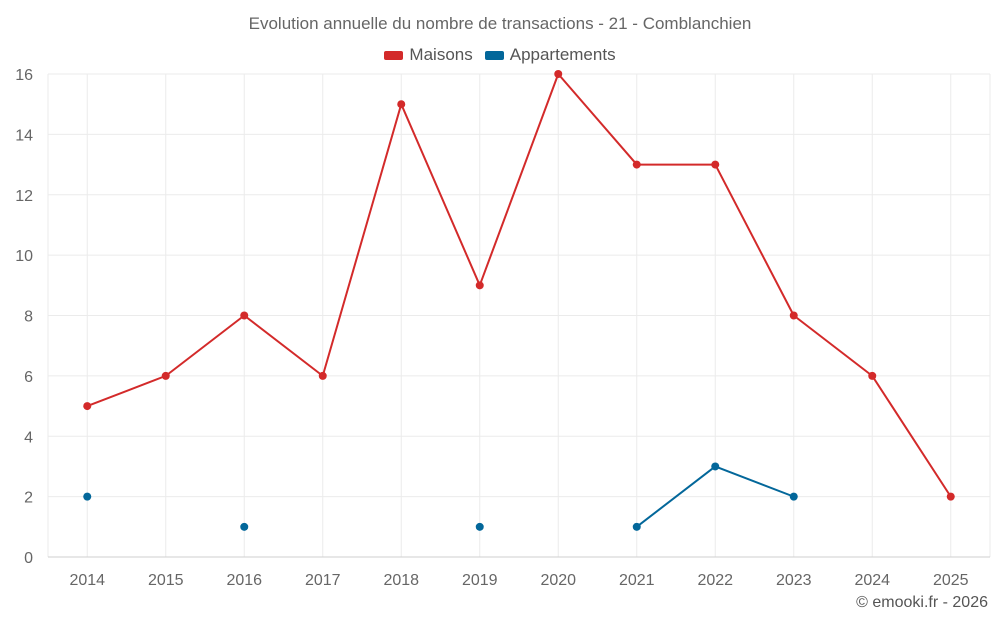  I want to click on data-point-appartements-2016, so click(244, 526).